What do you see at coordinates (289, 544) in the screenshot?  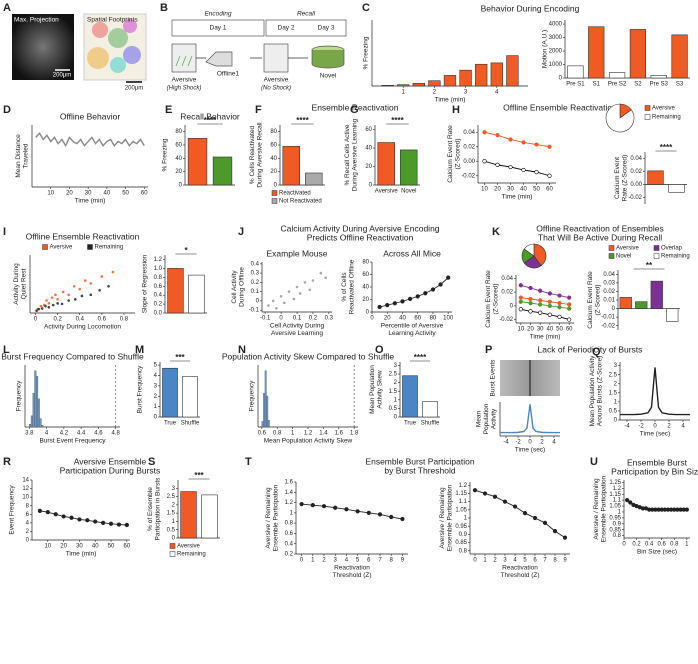 I see `y-tick-label: 0.4` at bounding box center [289, 544].